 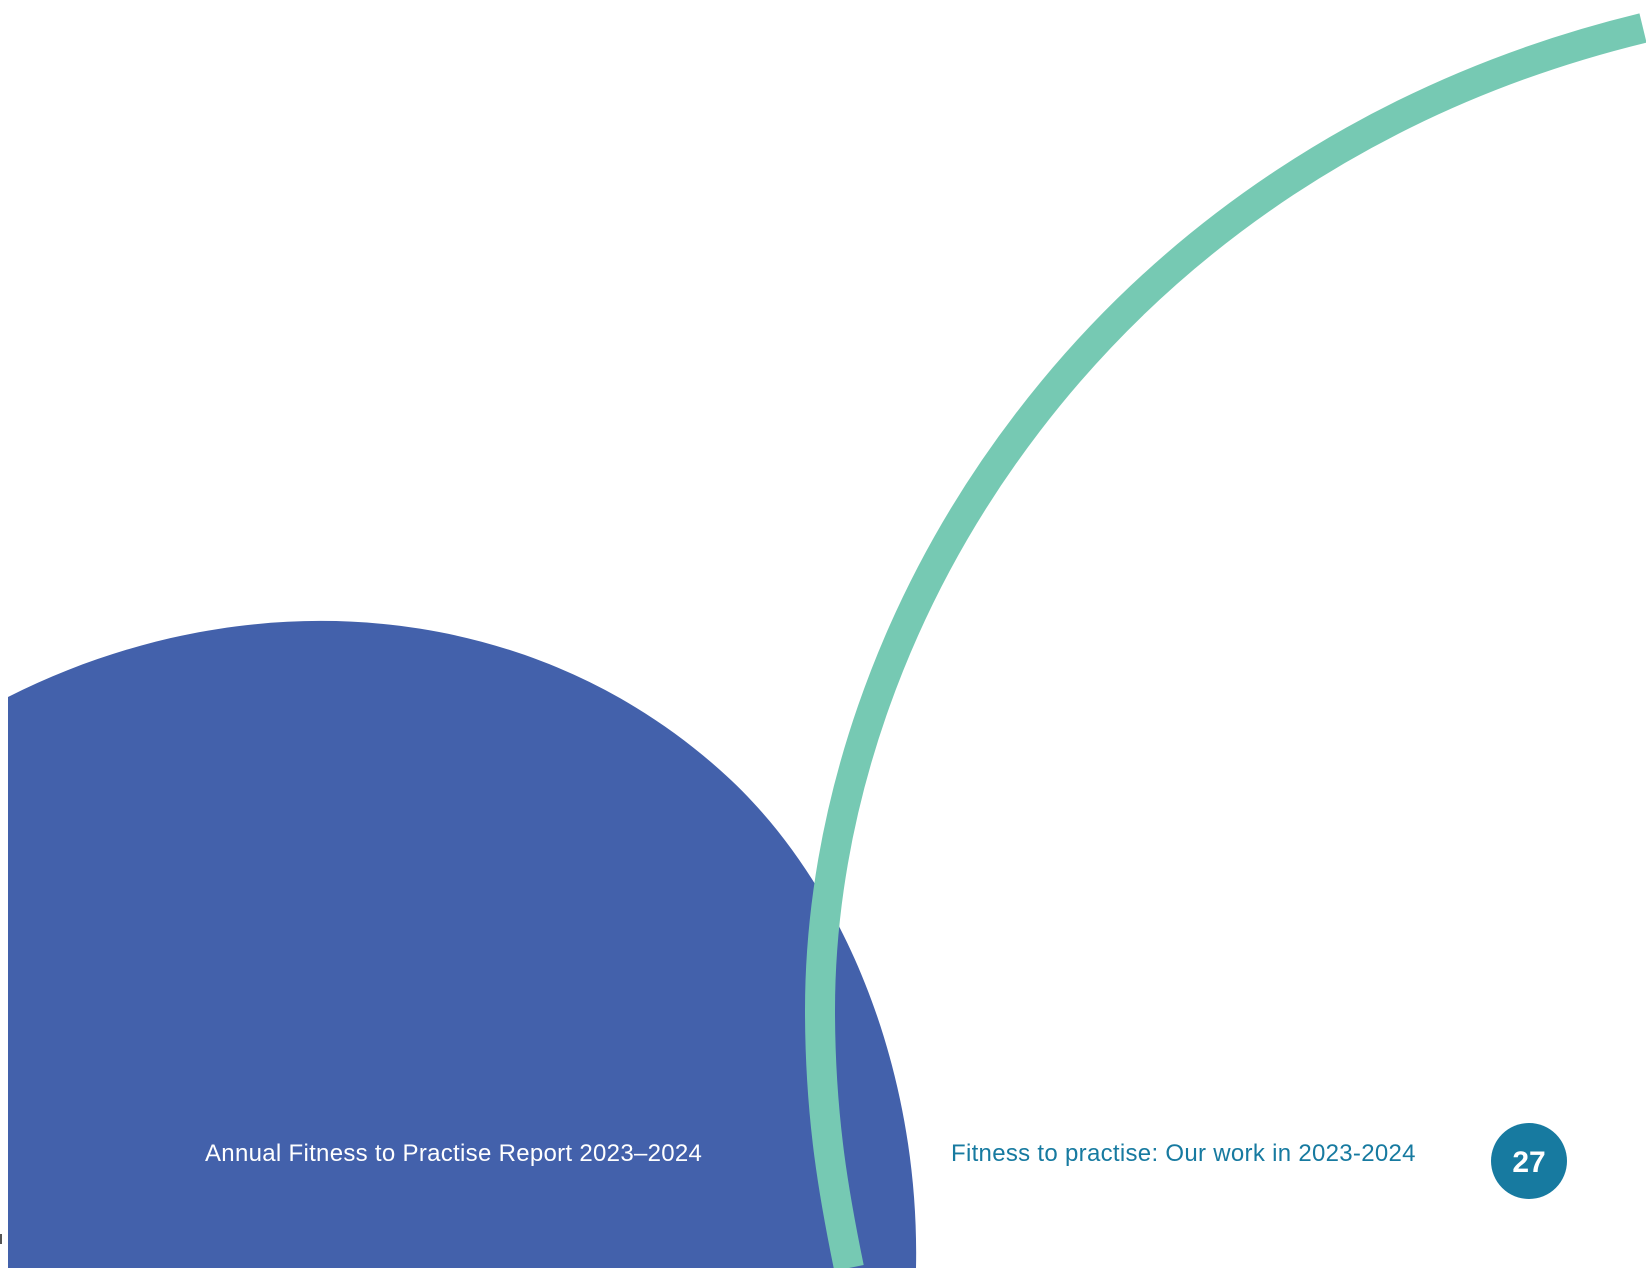 I want to click on page-number-badge: 27, so click(x=1529, y=1161).